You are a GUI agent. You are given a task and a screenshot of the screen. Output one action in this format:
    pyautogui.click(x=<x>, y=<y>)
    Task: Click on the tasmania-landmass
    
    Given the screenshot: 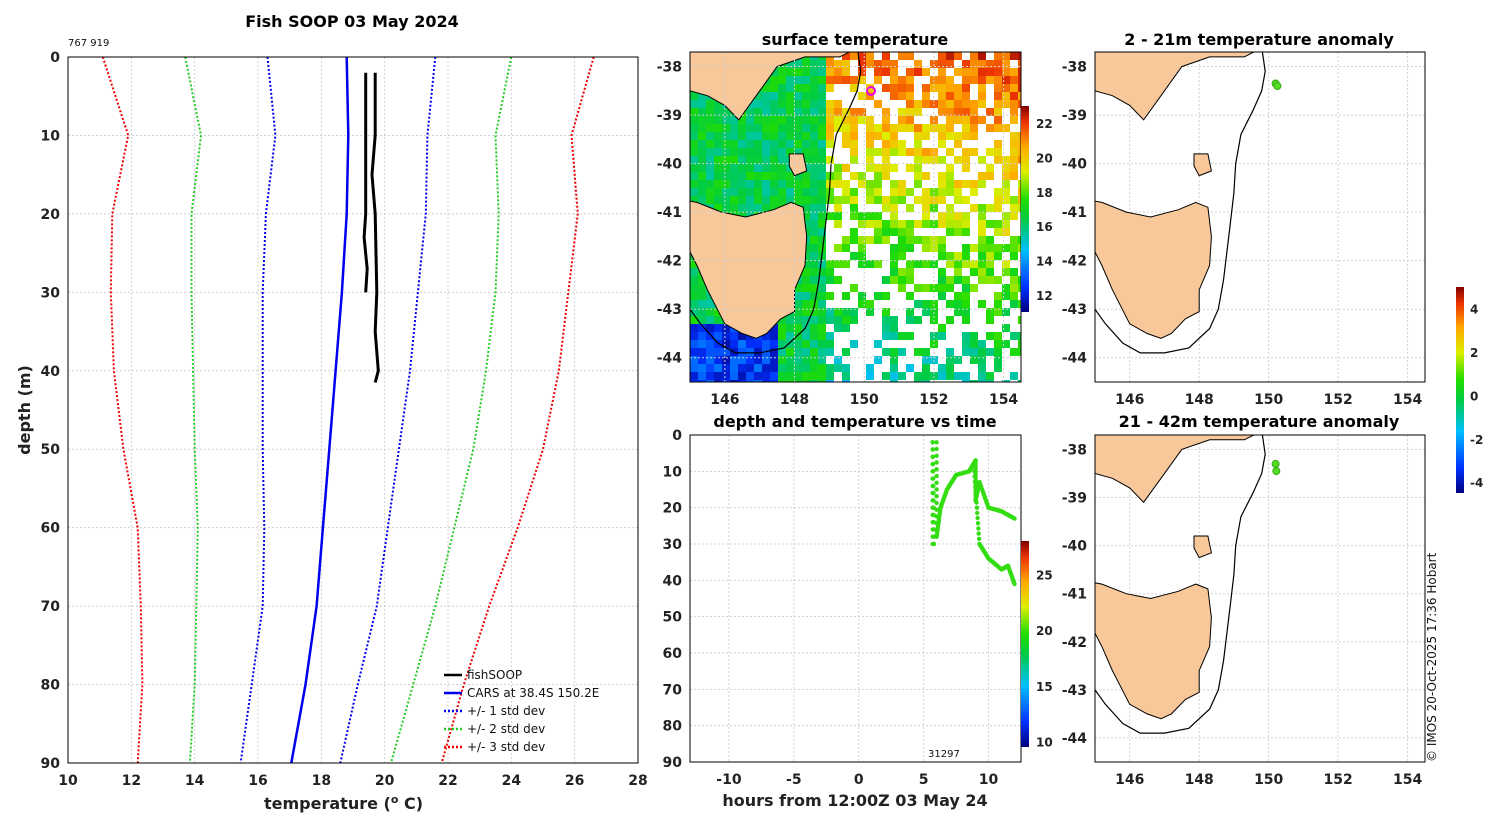 What is the action you would take?
    pyautogui.click(x=1153, y=269)
    